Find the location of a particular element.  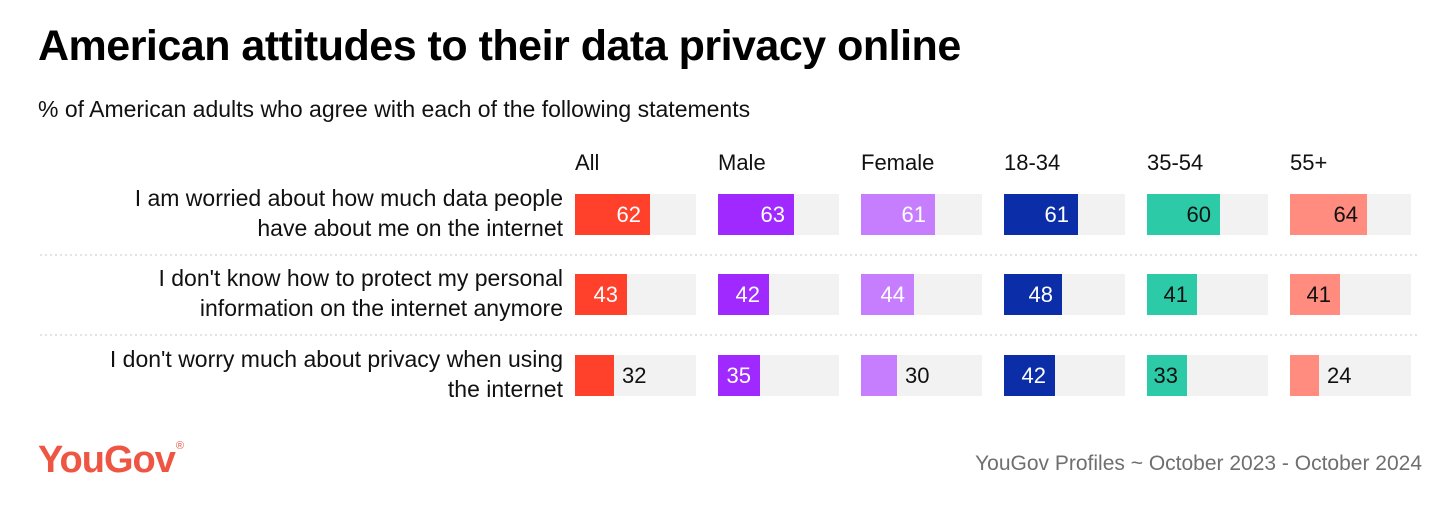

data-label: 35 is located at coordinates (739, 375).